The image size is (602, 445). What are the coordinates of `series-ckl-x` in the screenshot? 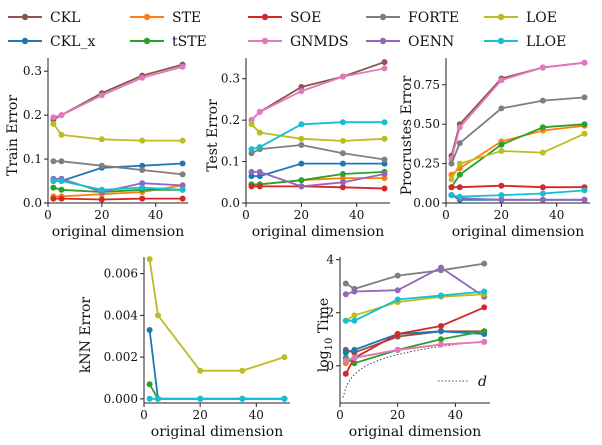 It's located at (318, 170).